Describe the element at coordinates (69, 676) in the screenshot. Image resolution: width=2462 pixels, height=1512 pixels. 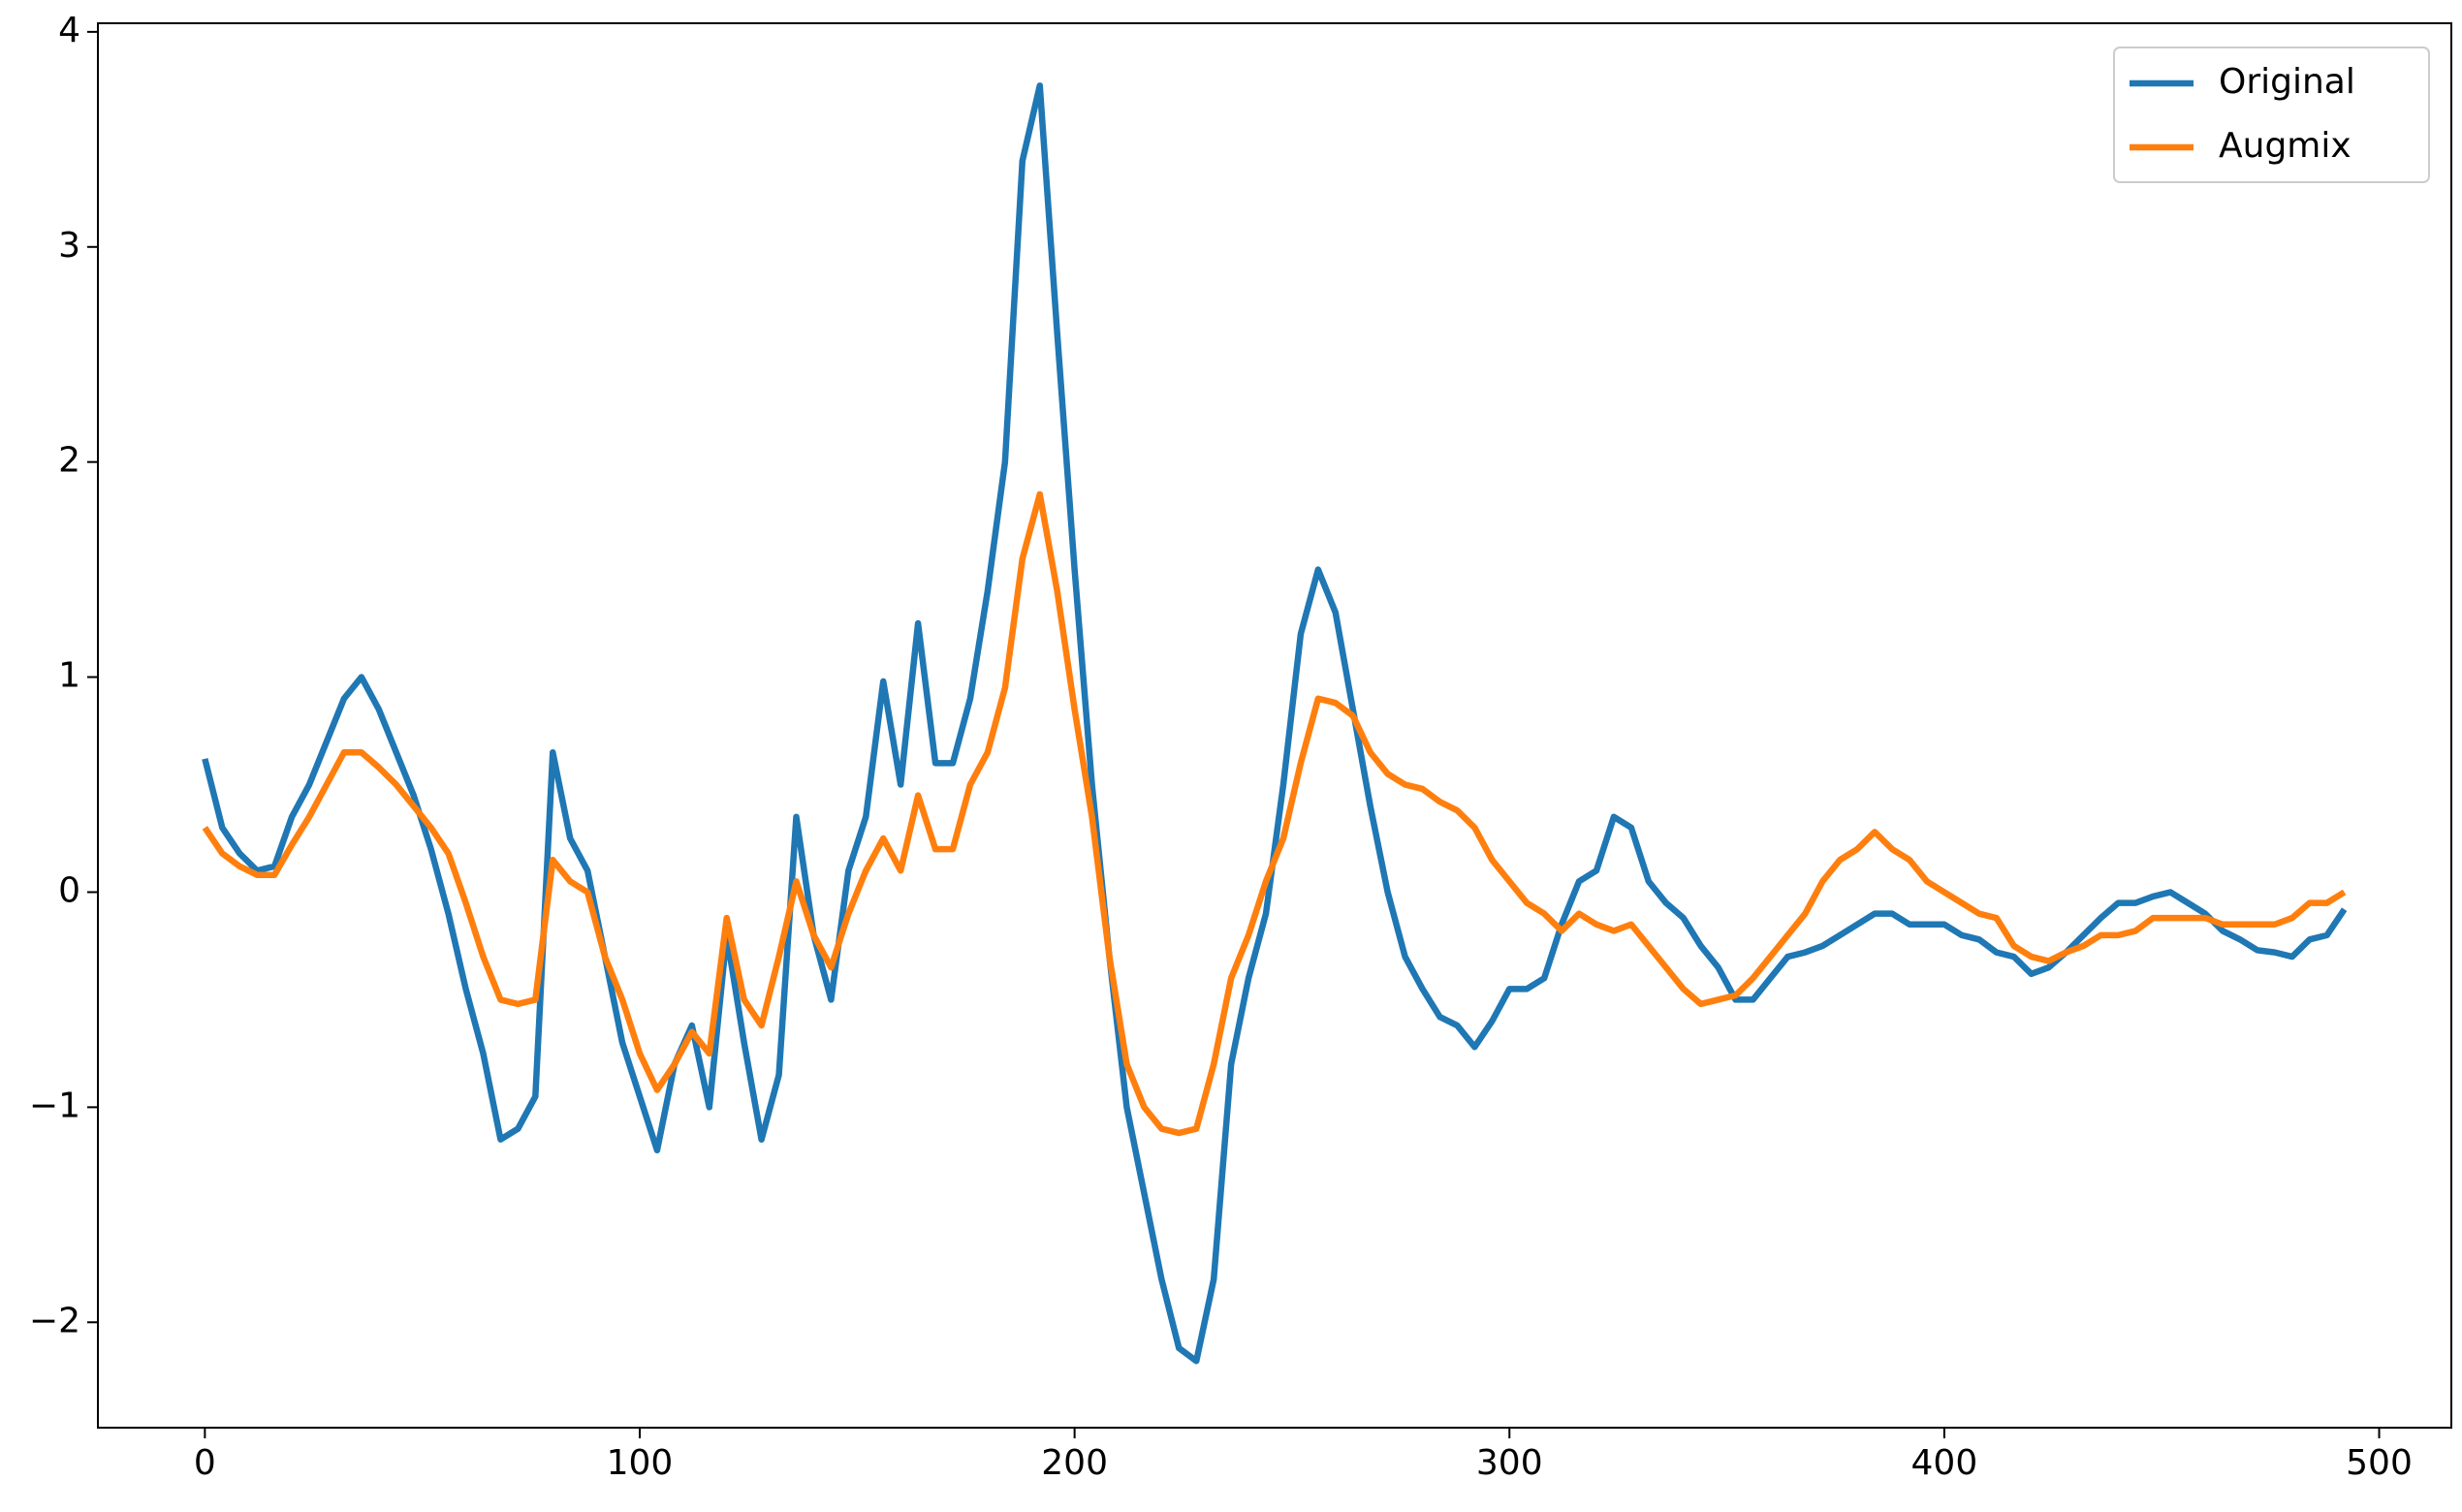
I see `y-tick-label: 1` at that location.